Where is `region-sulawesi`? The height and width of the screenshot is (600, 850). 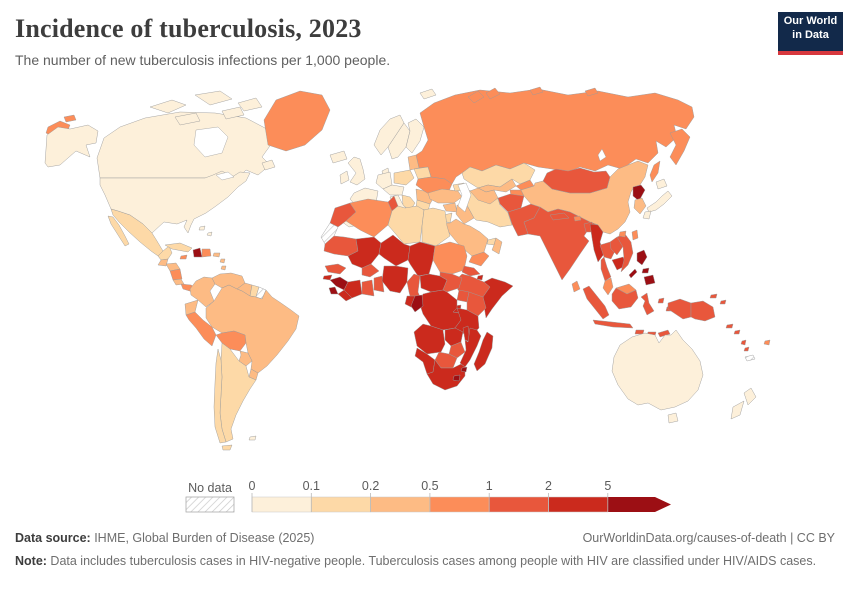
region-sulawesi is located at coordinates (647, 304).